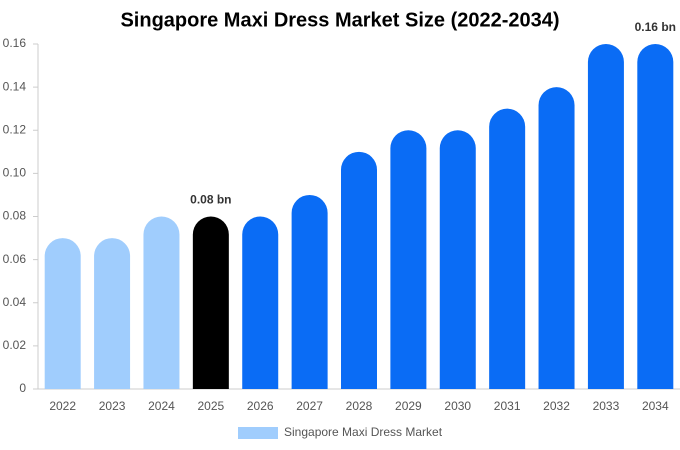 The image size is (680, 450). Describe the element at coordinates (359, 406) in the screenshot. I see `x-tick-label: 2028` at that location.